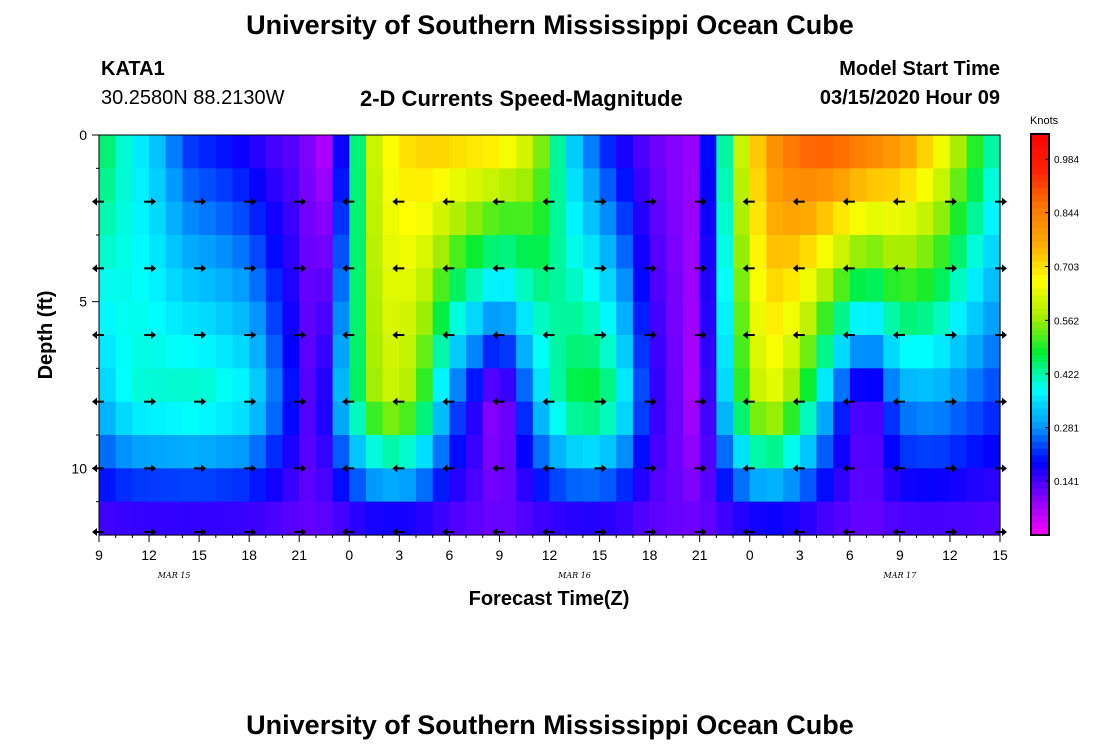 The image size is (1100, 750). I want to click on x-axis-label: Forecast Time(Z), so click(549, 599).